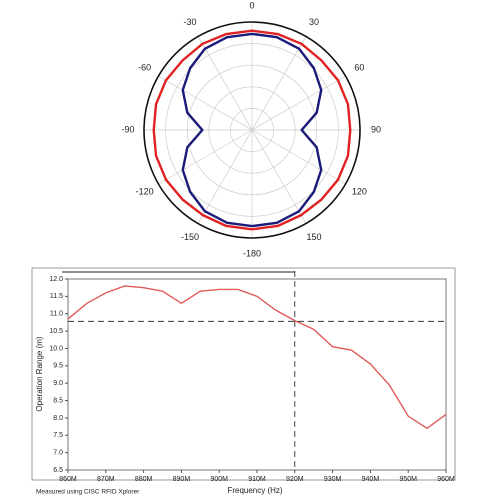 Image resolution: width=500 pixels, height=500 pixels. Describe the element at coordinates (106, 479) in the screenshot. I see `x-tick-label: 870M` at that location.